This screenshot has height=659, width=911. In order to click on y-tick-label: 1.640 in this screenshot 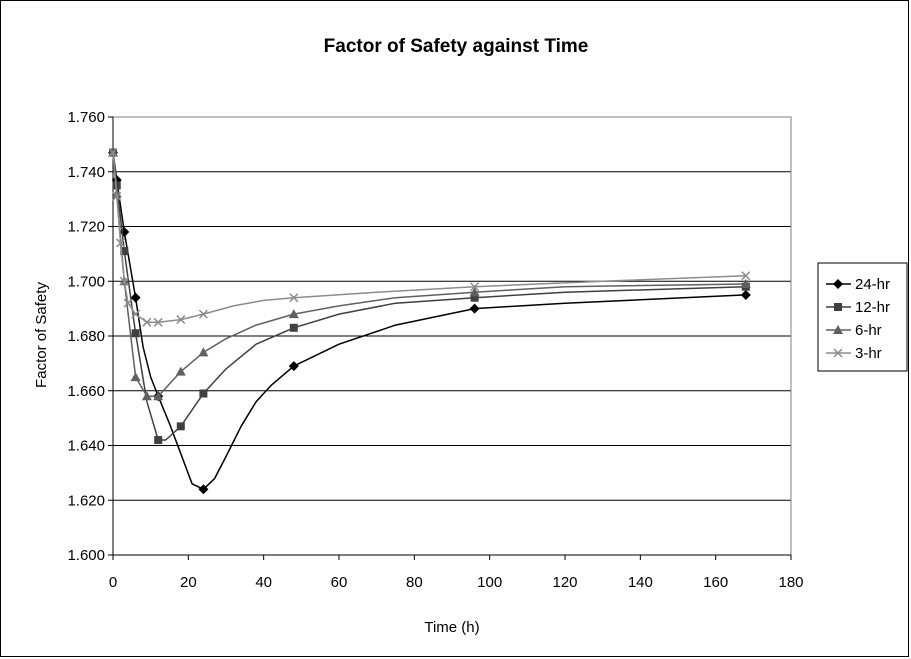, I will do `click(86, 446)`.